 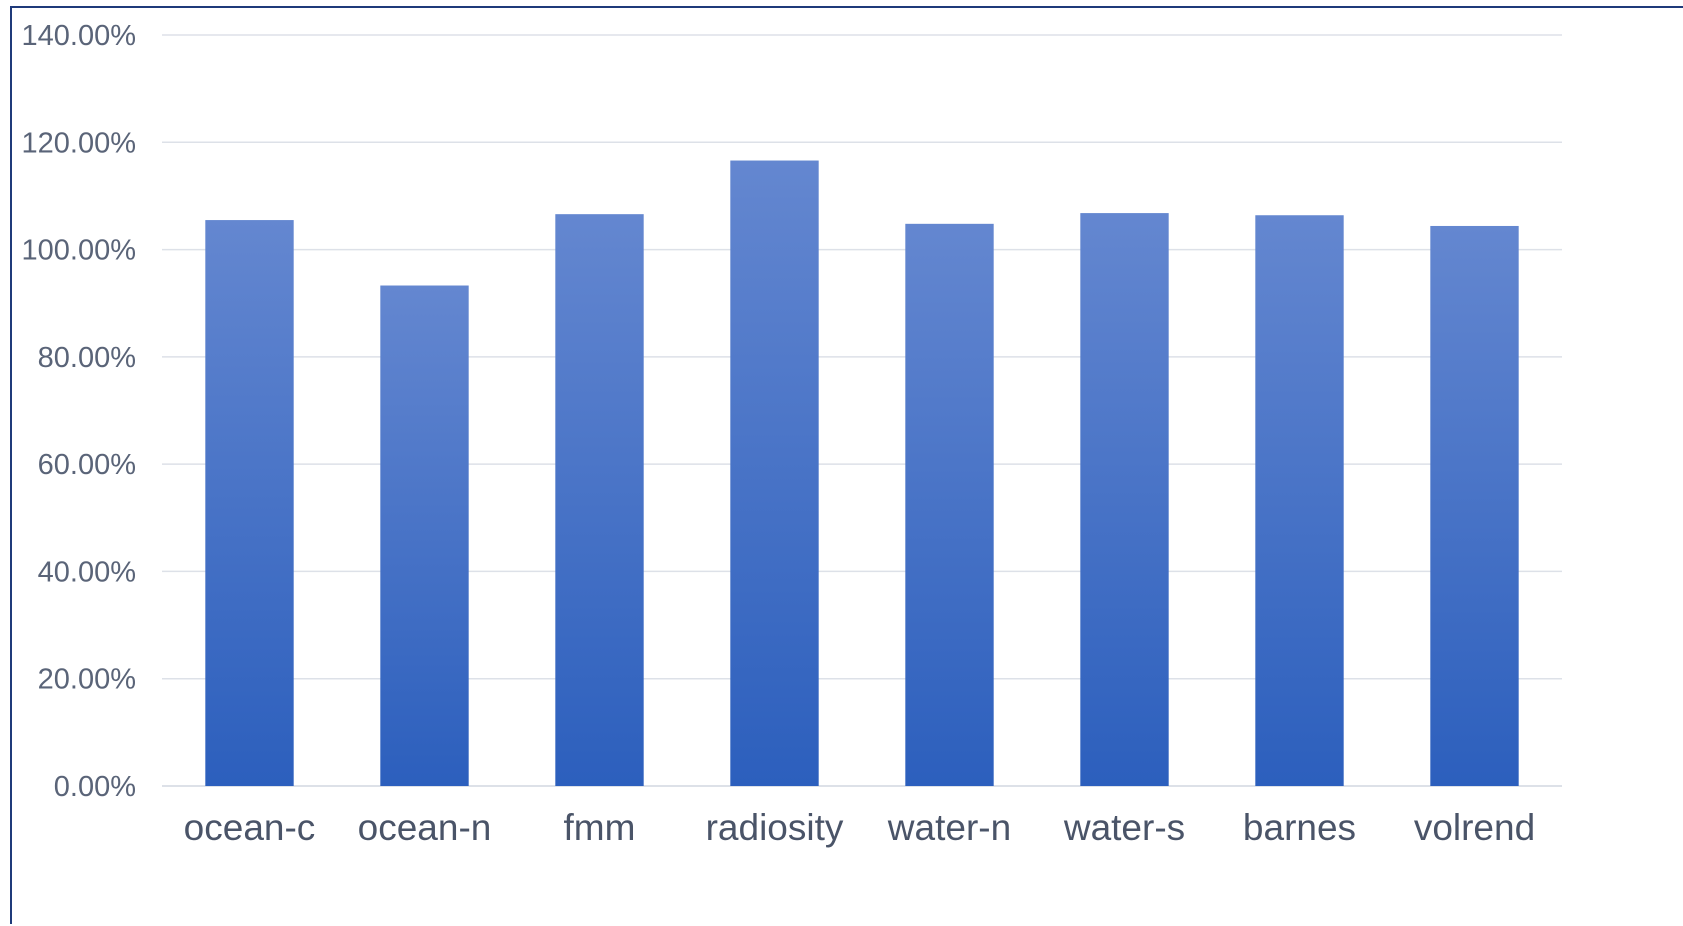 I want to click on bar-water-s, so click(x=1124, y=499).